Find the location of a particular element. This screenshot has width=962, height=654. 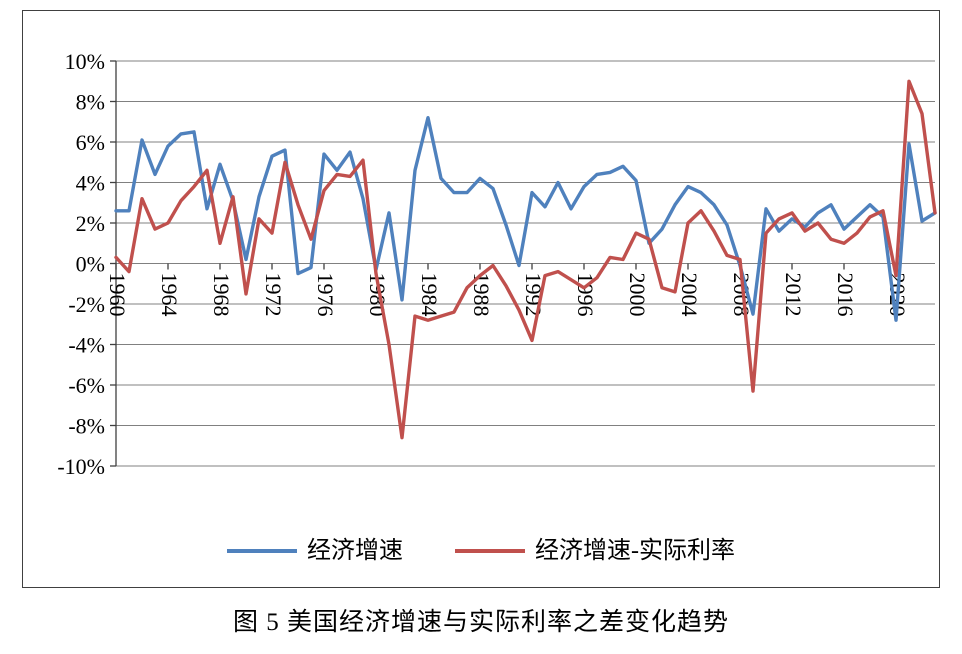

svg-text: 2000 is located at coordinates (637, 295).